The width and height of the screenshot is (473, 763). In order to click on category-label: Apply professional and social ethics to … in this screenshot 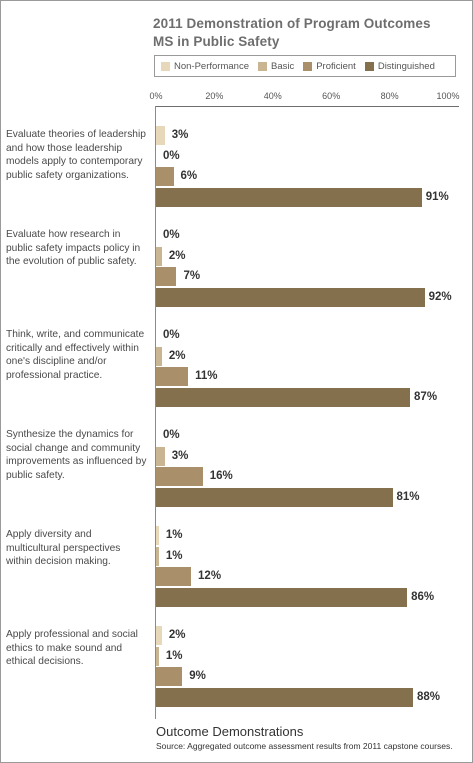, I will do `click(72, 648)`.